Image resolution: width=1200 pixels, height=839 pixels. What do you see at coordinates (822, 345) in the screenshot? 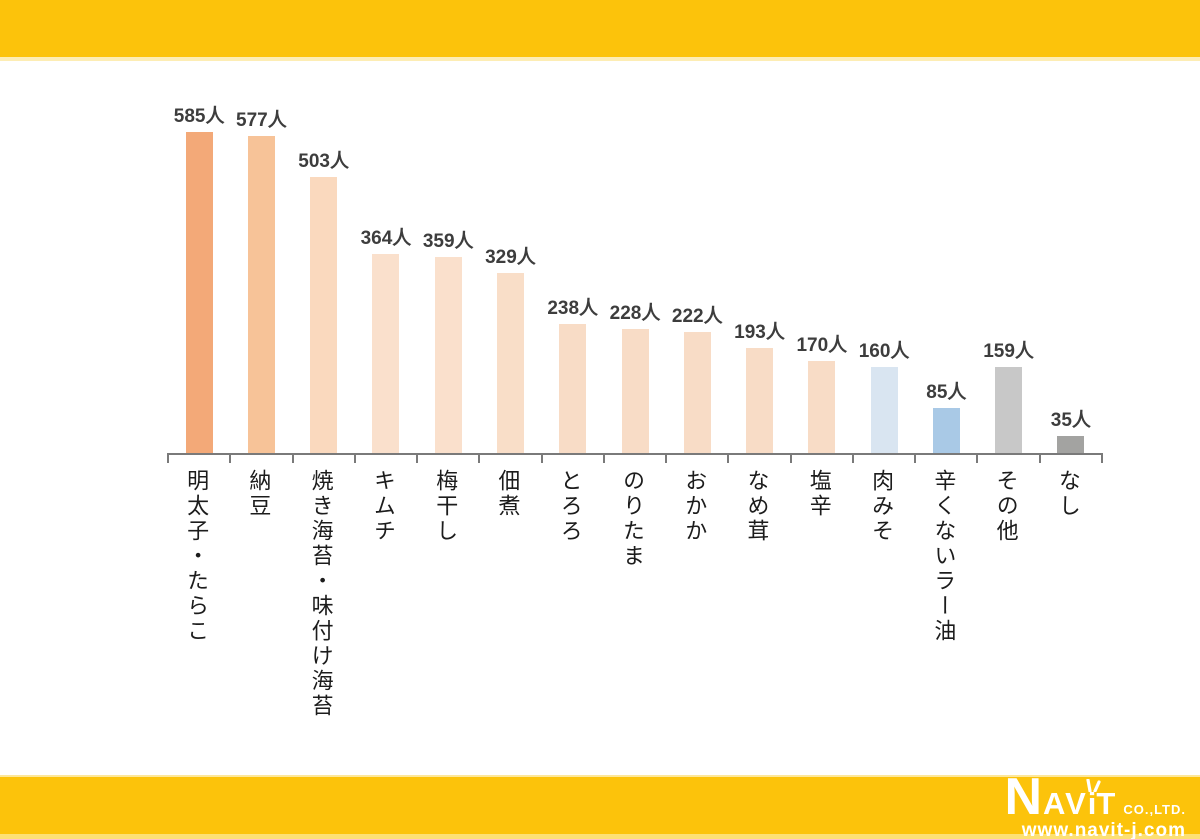
I see `bar-value-label-11: 170人` at bounding box center [822, 345].